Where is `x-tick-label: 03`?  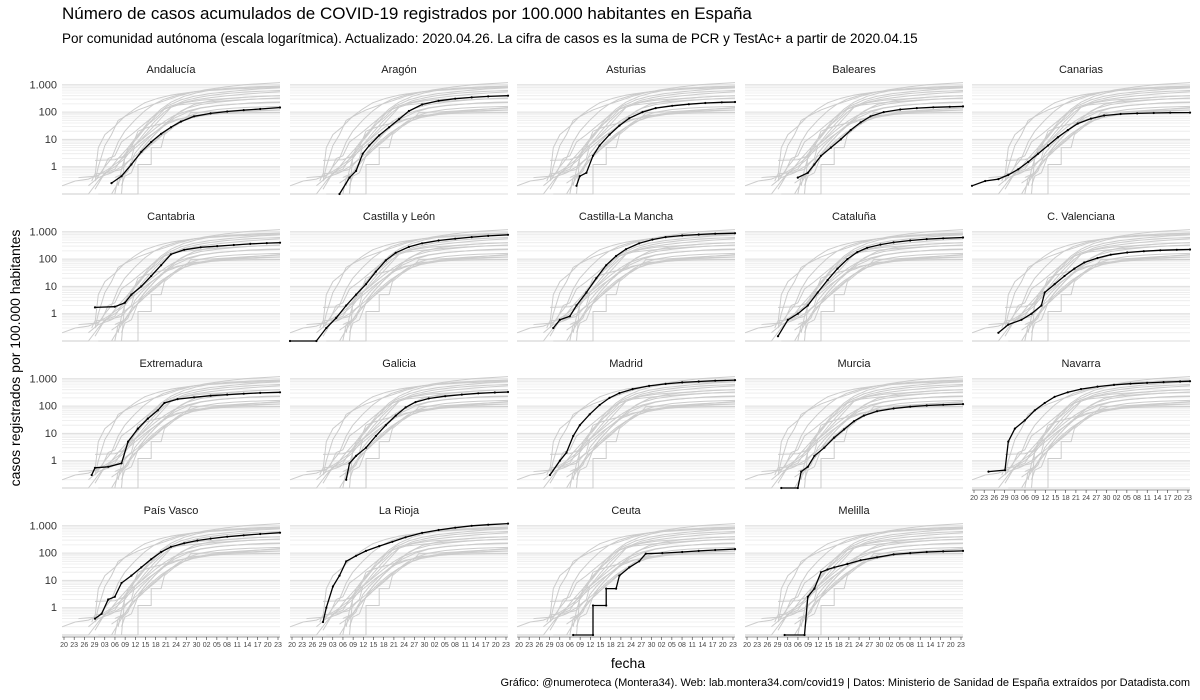 x-tick-label: 03 is located at coordinates (560, 645).